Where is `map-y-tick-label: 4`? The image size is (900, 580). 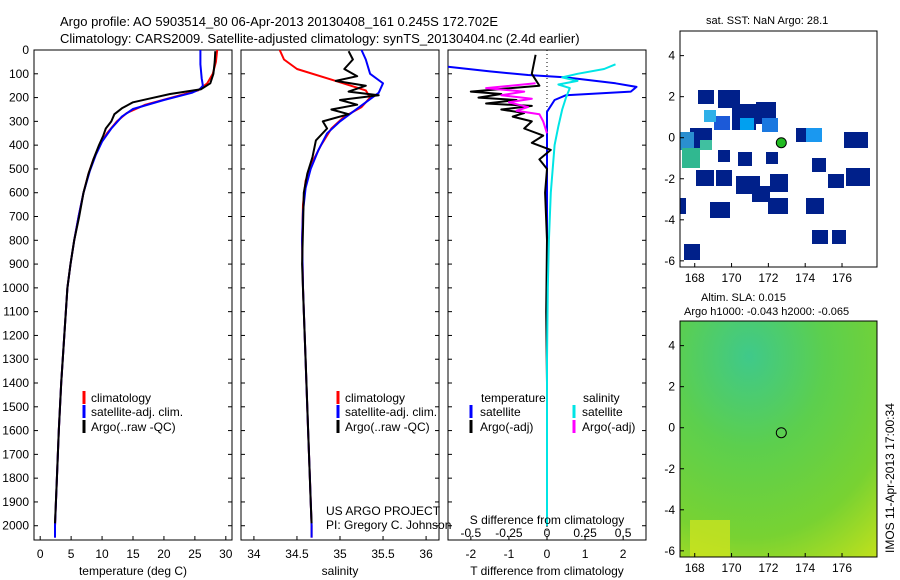 map-y-tick-label: 4 is located at coordinates (671, 56).